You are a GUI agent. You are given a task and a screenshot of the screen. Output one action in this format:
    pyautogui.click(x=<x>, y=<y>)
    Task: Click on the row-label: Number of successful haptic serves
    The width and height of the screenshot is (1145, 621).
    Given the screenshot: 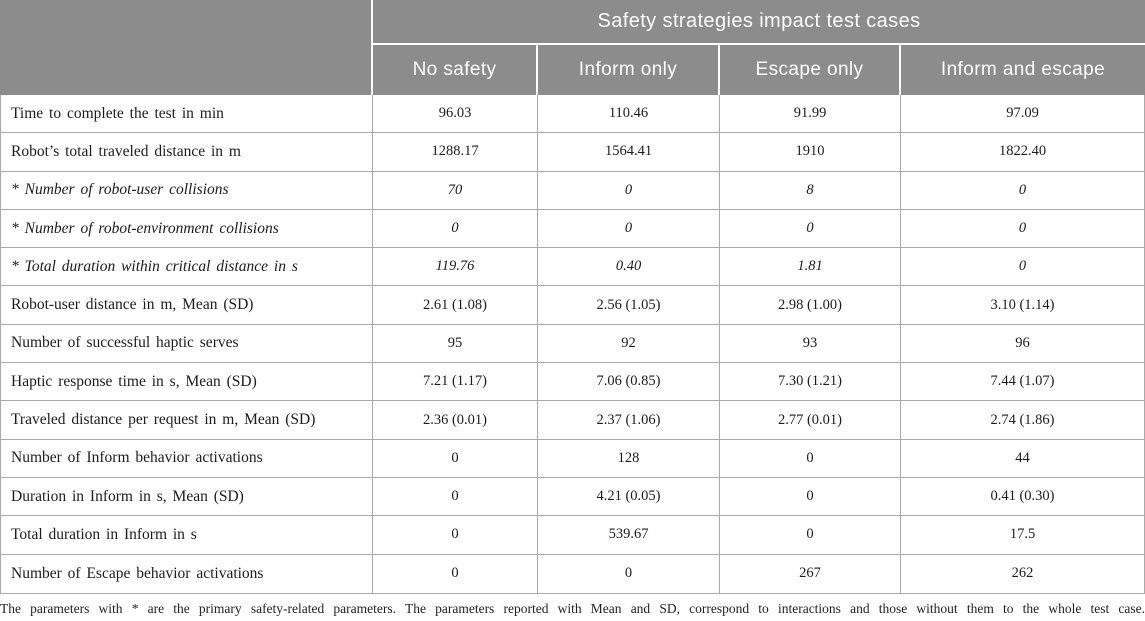 What is the action you would take?
    pyautogui.click(x=187, y=344)
    